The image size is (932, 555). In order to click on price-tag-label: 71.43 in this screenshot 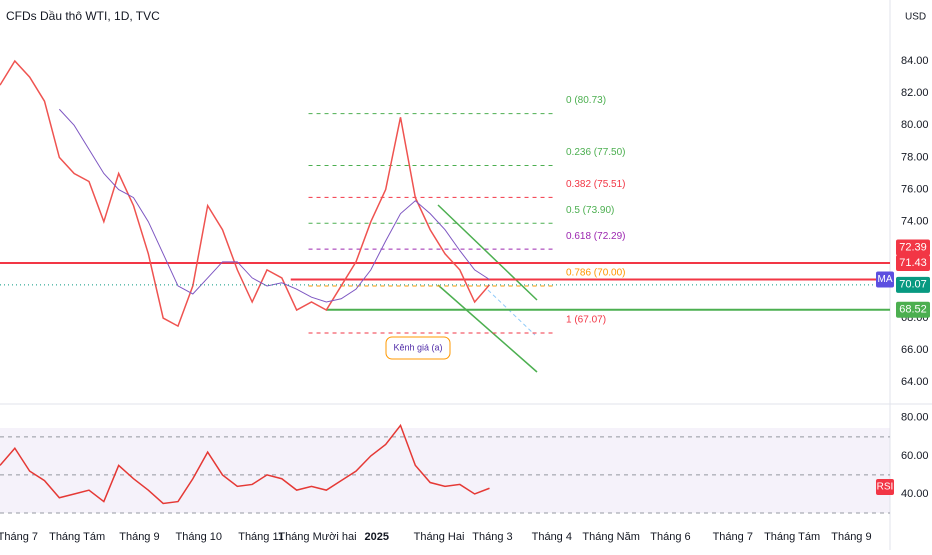, I will do `click(913, 263)`.